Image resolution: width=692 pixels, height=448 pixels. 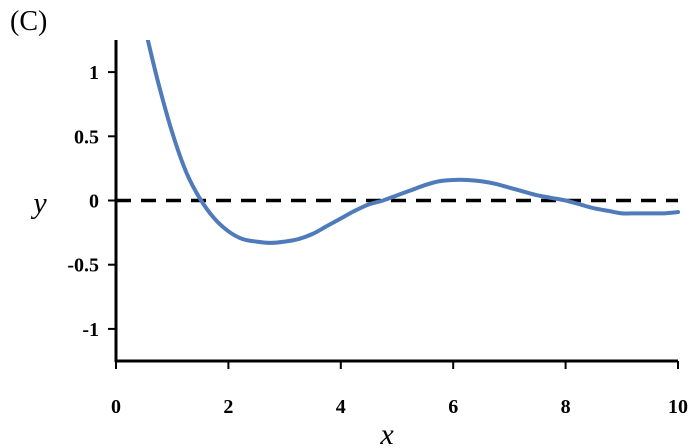 I want to click on x-tick-label: 2, so click(x=228, y=407).